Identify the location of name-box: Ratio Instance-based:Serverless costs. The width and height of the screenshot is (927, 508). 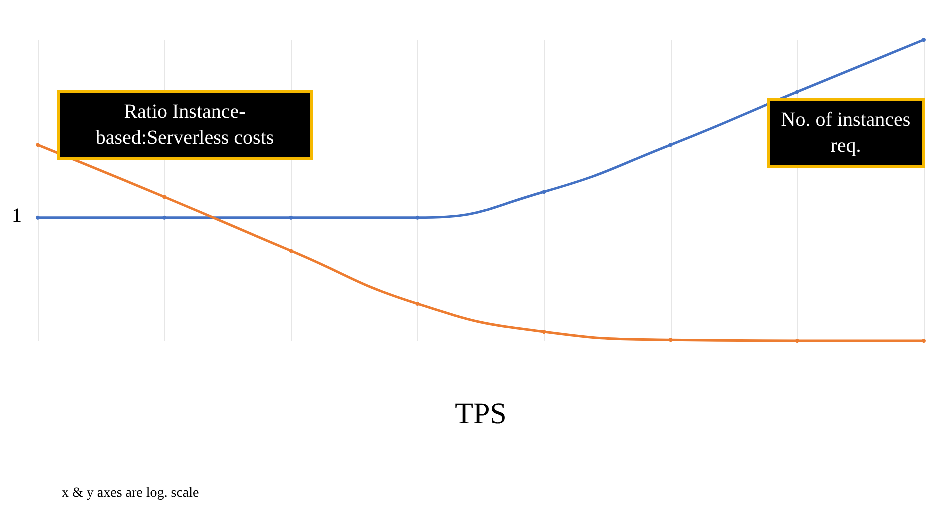
(185, 125).